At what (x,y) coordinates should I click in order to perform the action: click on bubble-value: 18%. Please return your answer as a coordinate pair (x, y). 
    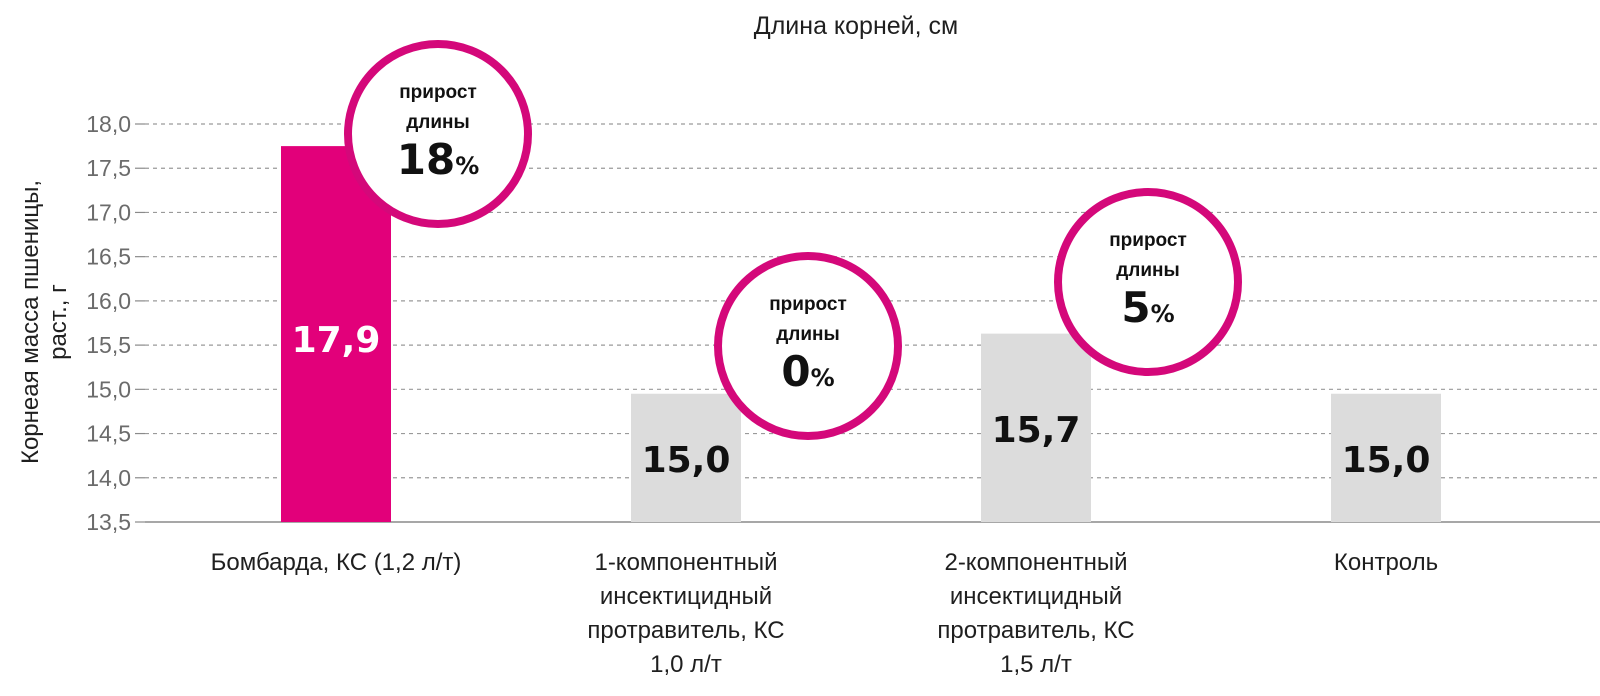
    Looking at the image, I should click on (438, 159).